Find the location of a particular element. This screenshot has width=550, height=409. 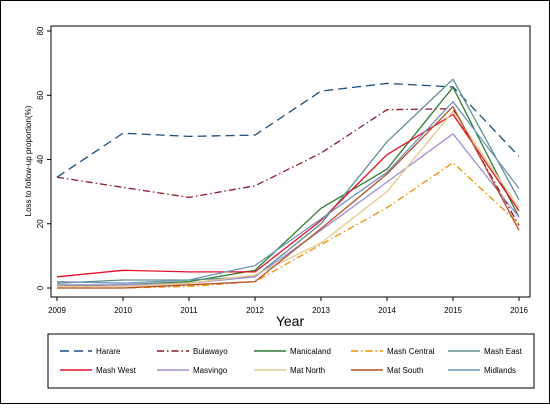

legend-label-harare: Harare is located at coordinates (108, 351).